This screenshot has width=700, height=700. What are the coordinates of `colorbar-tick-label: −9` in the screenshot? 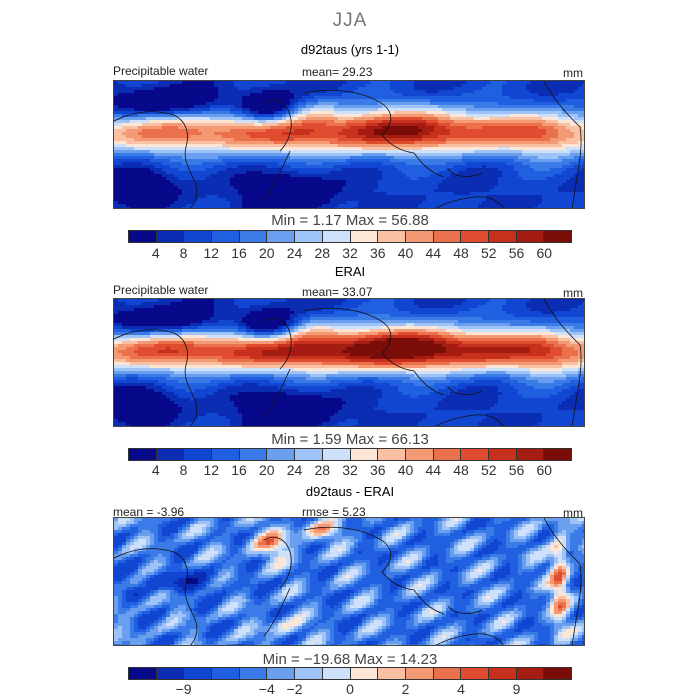 It's located at (183, 689).